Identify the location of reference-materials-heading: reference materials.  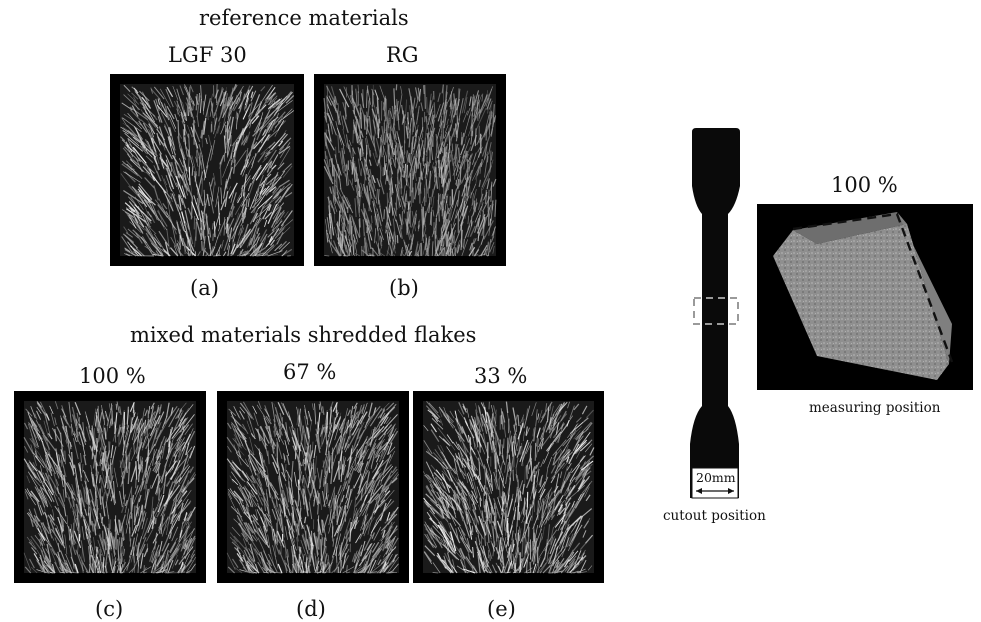
(304, 18).